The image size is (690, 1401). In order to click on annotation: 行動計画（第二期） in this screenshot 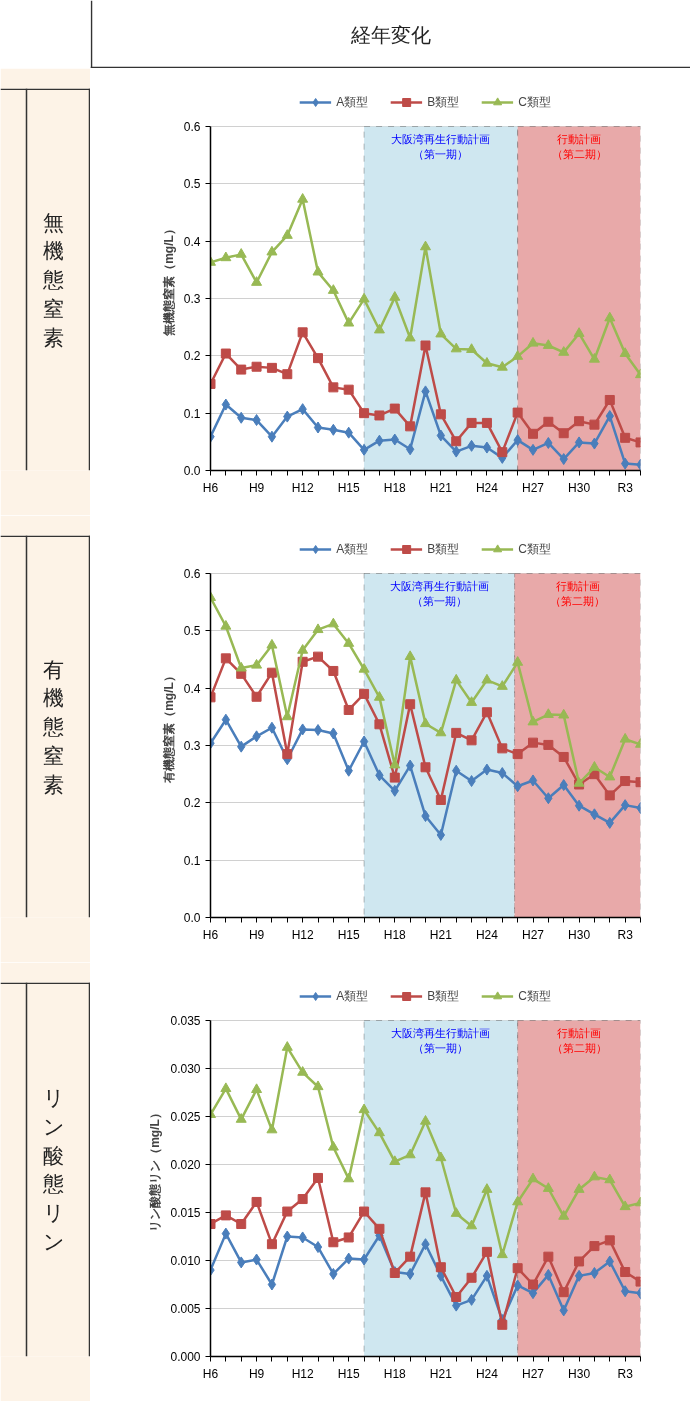, I will do `click(579, 1040)`.